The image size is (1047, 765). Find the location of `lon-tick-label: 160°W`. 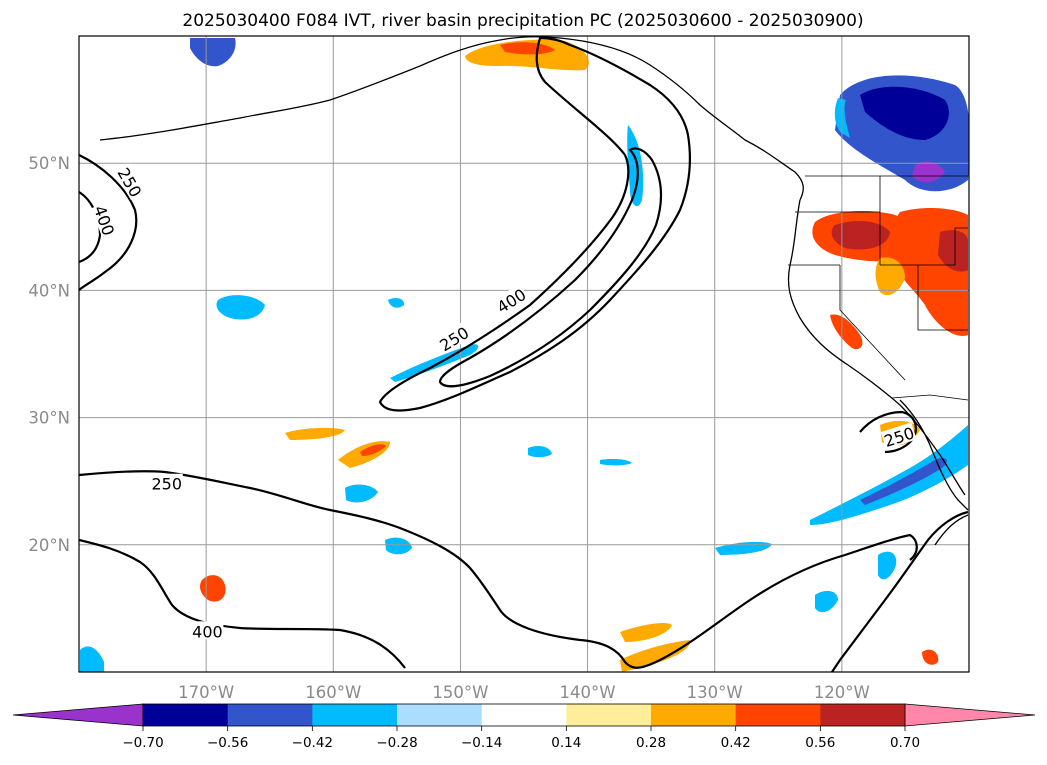

lon-tick-label: 160°W is located at coordinates (333, 692).